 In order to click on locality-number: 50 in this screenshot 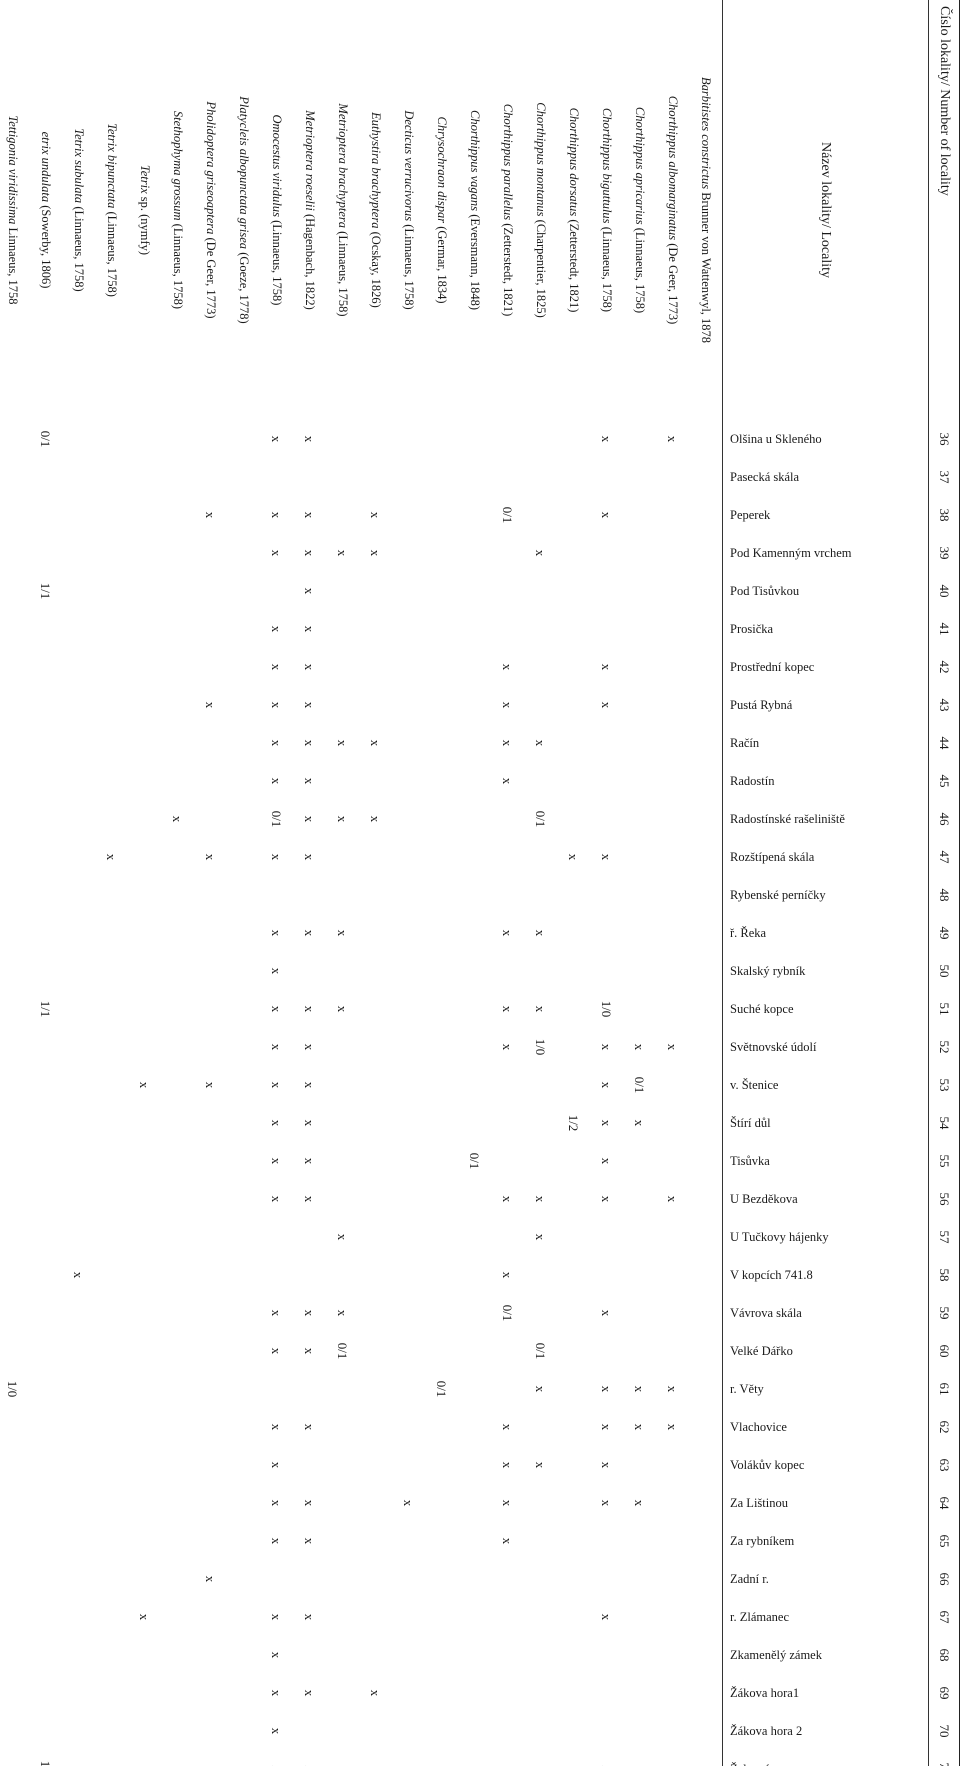, I will do `click(944, 971)`.